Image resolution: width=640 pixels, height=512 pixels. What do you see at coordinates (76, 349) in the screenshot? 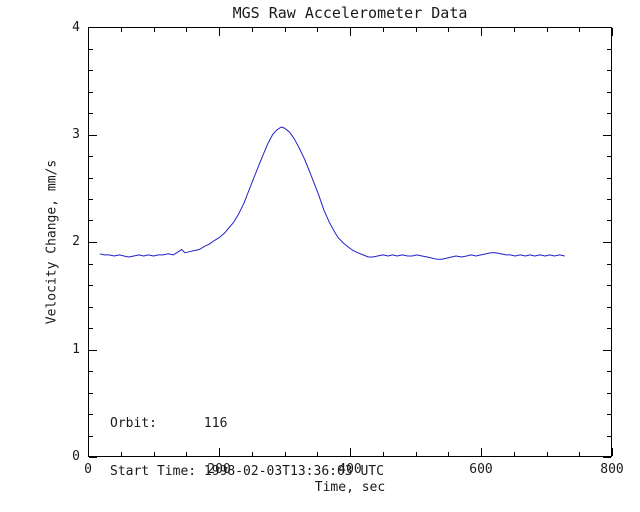
I see `y-tick-label: 1` at bounding box center [76, 349].